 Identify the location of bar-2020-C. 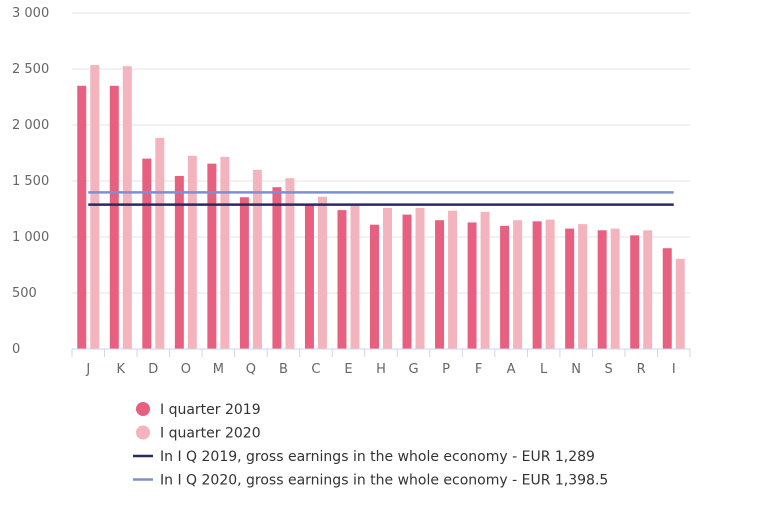
(322, 272).